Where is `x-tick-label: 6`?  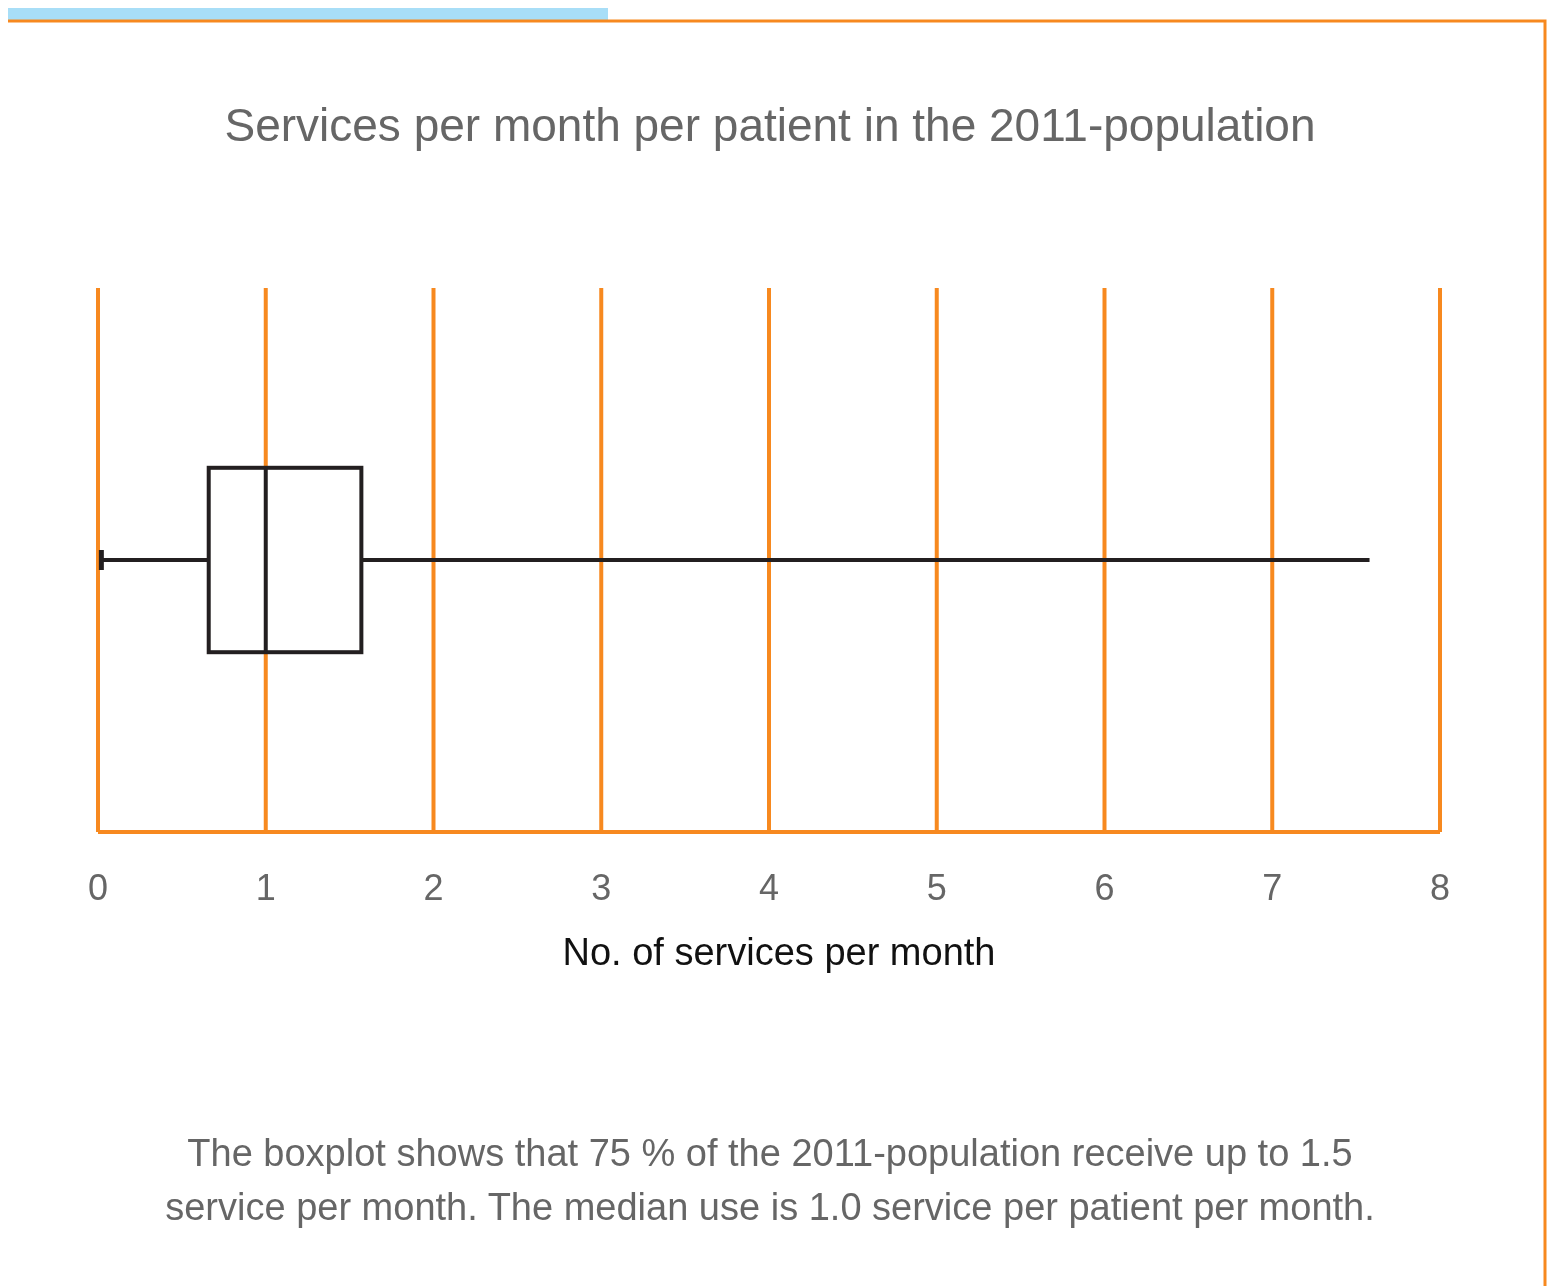
x-tick-label: 6 is located at coordinates (1104, 887).